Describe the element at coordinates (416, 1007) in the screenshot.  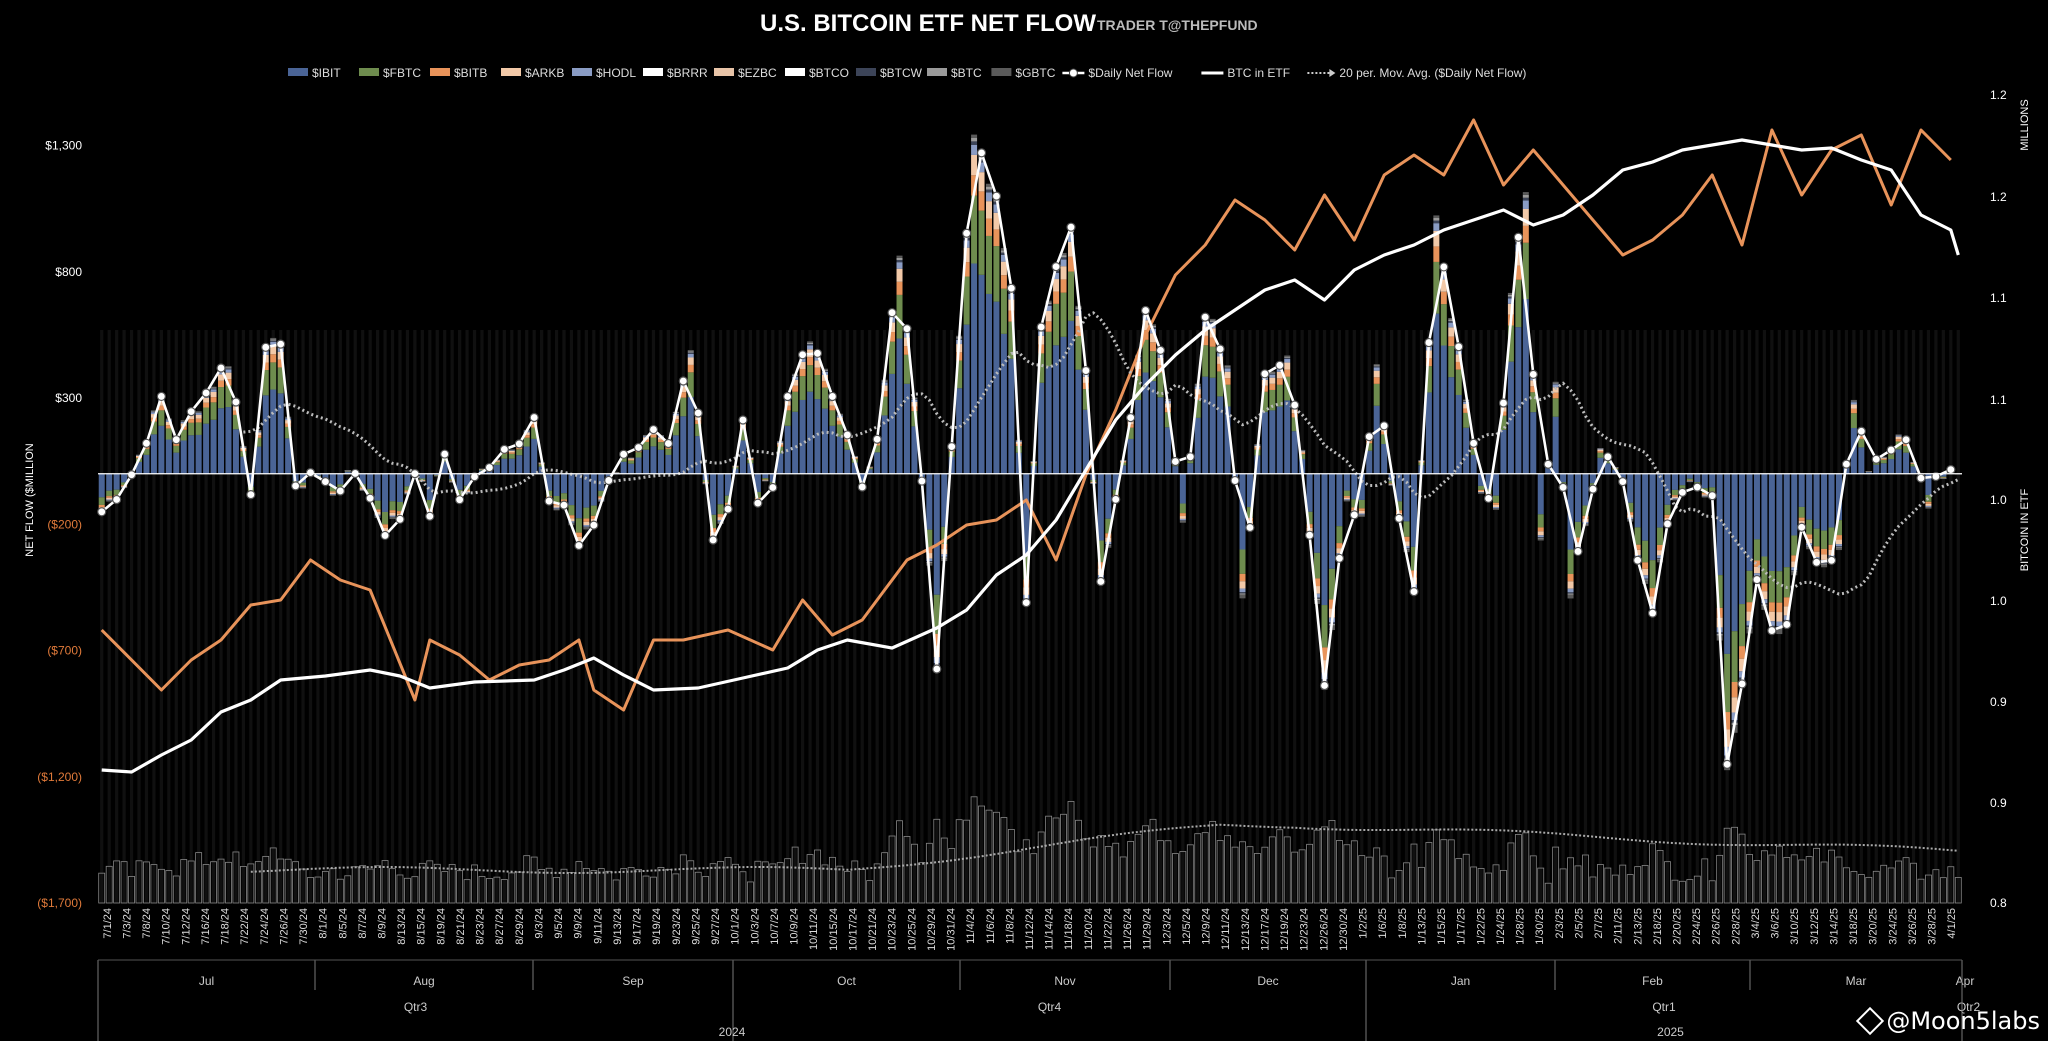
I see `quarter-label: Qtr3` at that location.